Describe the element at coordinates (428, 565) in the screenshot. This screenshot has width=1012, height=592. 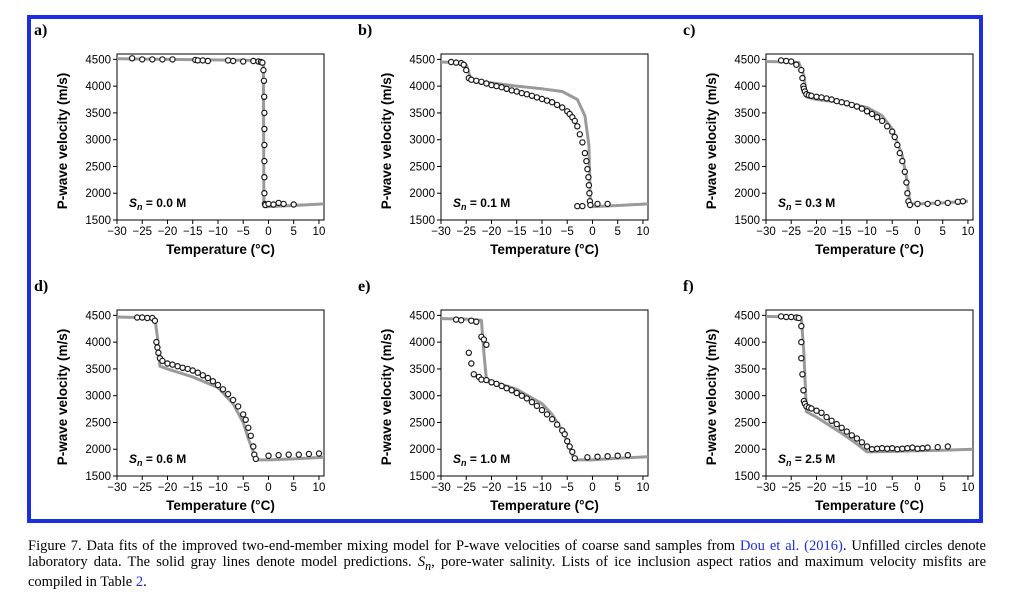
I see `caption-sn-subscript: n` at that location.